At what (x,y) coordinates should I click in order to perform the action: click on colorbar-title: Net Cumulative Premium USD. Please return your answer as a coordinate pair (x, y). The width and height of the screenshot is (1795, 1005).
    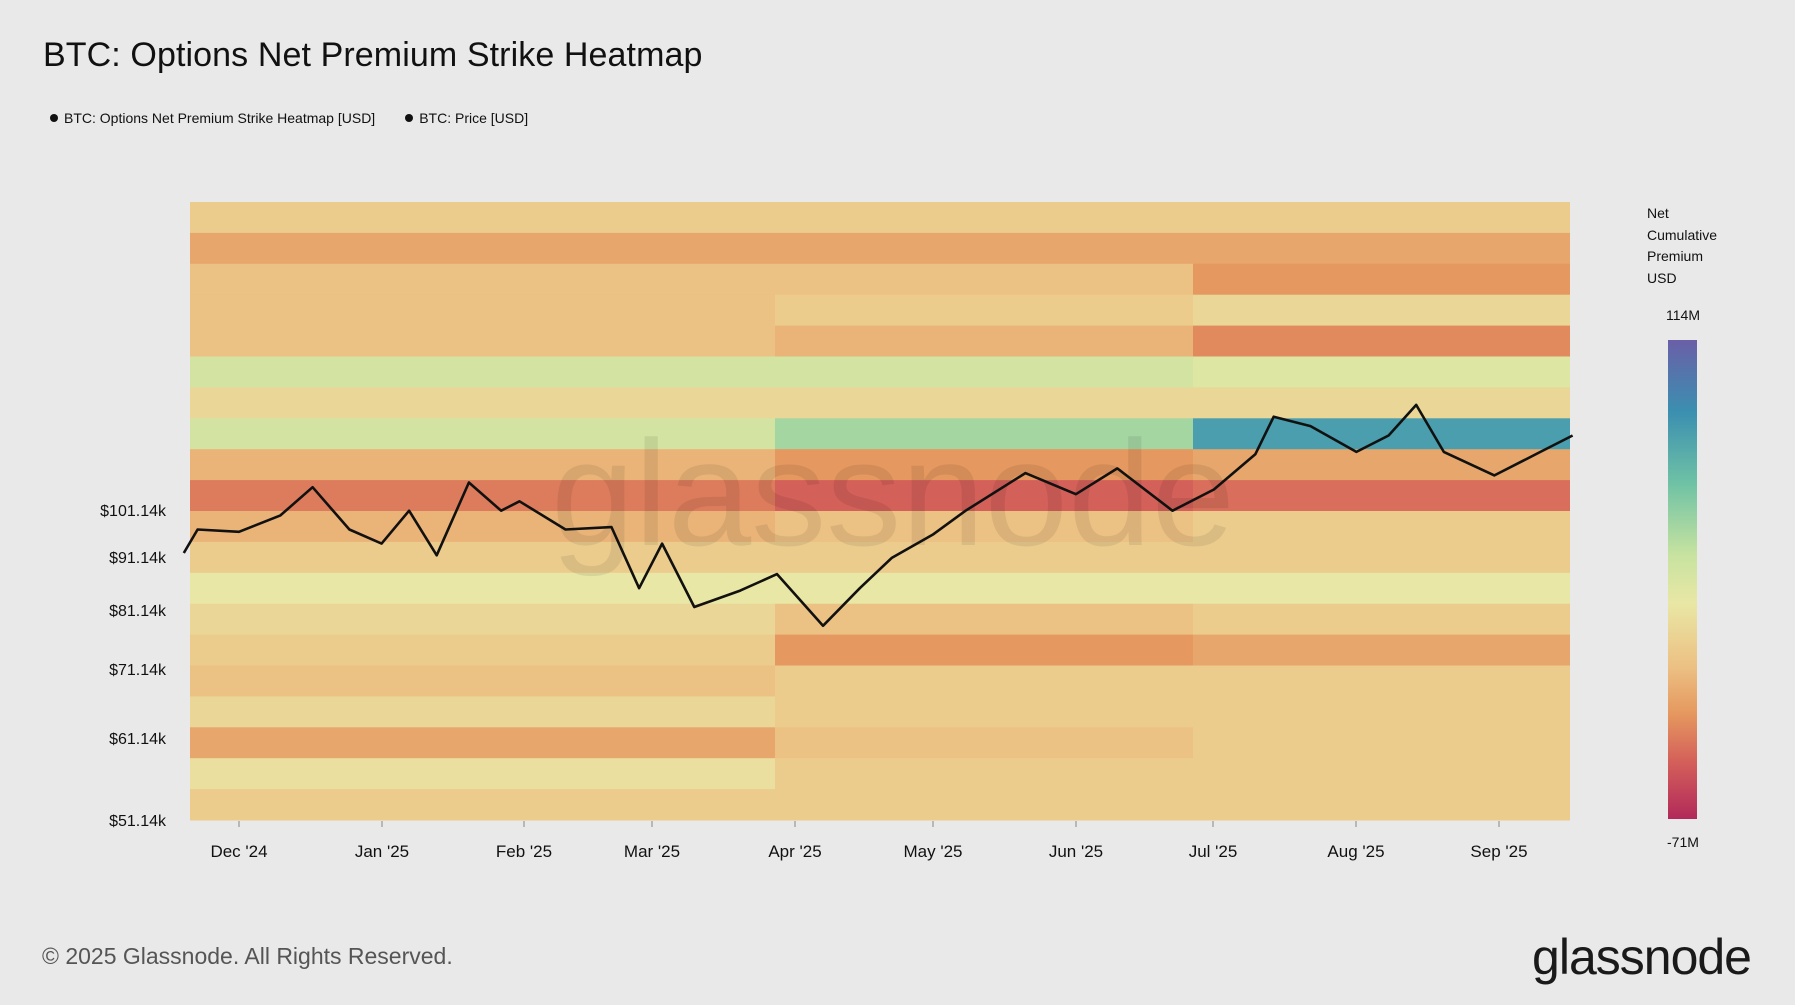
    Looking at the image, I should click on (1692, 246).